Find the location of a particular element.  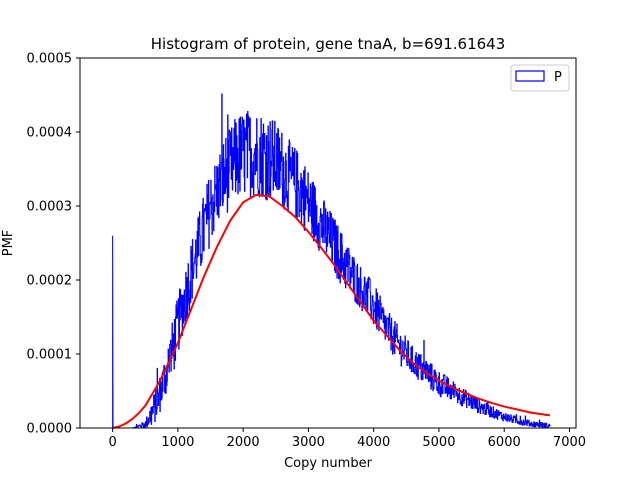

y-tick-label: 0.0005 is located at coordinates (50, 59).